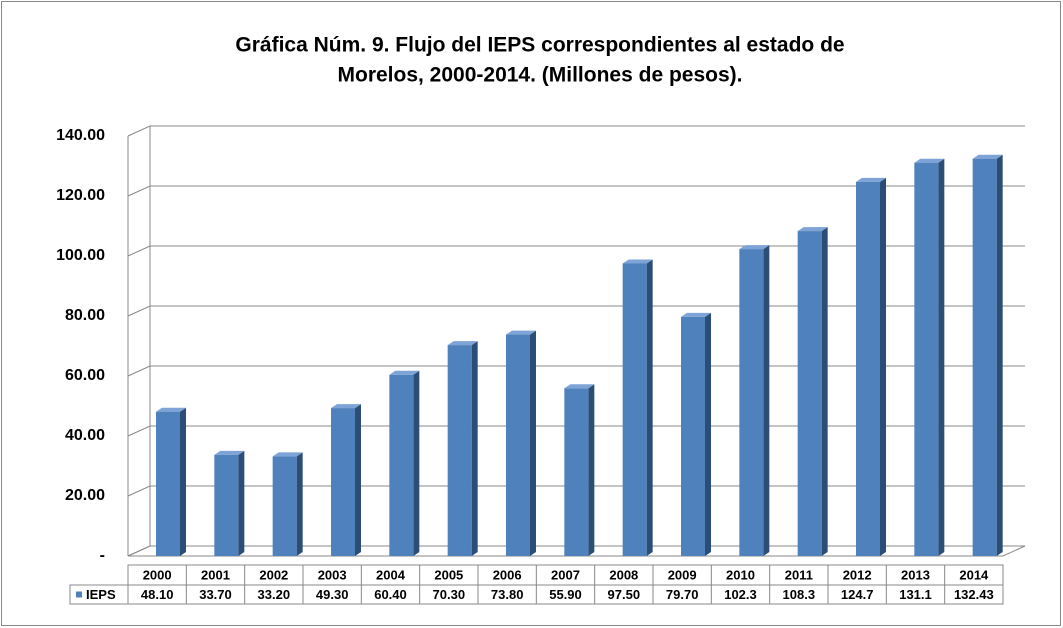 The height and width of the screenshot is (628, 1063). Describe the element at coordinates (85, 315) in the screenshot. I see `y-tick-label: 80.00` at that location.